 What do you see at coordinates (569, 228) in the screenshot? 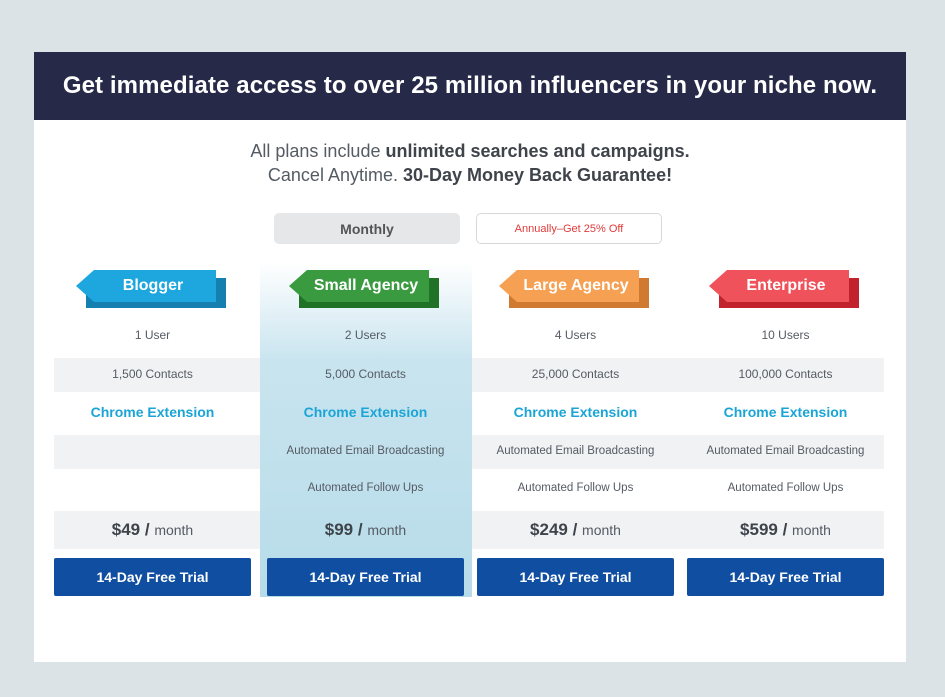
I see `billing-annual-tab: Annually–Get 25% Off` at bounding box center [569, 228].